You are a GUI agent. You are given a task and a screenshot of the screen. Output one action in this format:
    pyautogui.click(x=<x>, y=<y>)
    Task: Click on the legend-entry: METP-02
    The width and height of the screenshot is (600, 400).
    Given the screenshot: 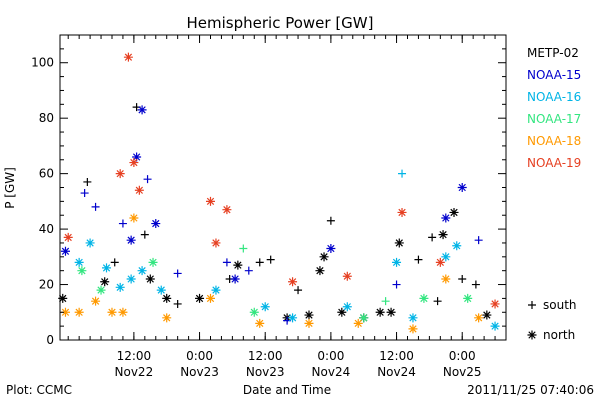 What is the action you would take?
    pyautogui.click(x=553, y=53)
    